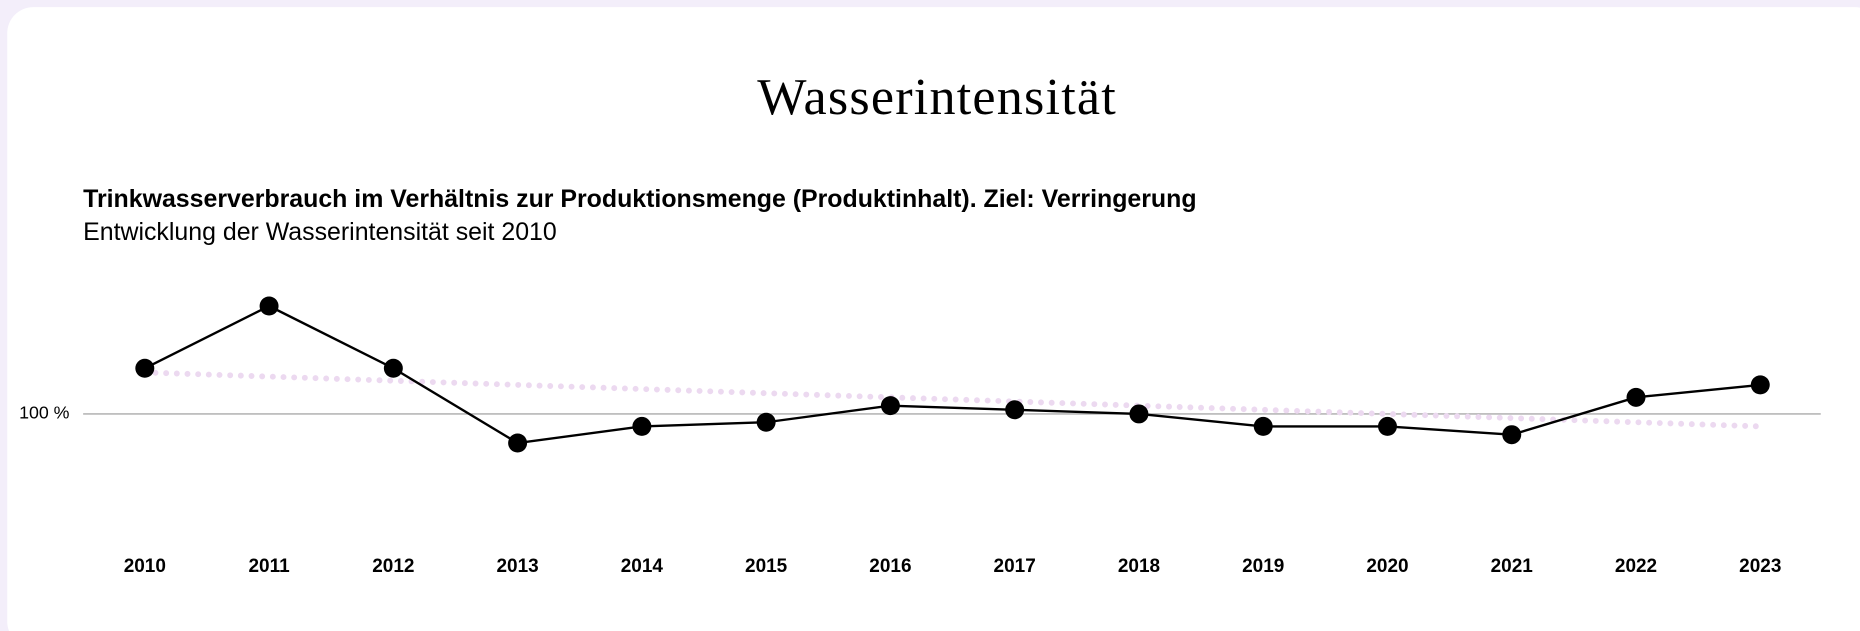  Describe the element at coordinates (1263, 566) in the screenshot. I see `x-tick-label: 2019` at that location.